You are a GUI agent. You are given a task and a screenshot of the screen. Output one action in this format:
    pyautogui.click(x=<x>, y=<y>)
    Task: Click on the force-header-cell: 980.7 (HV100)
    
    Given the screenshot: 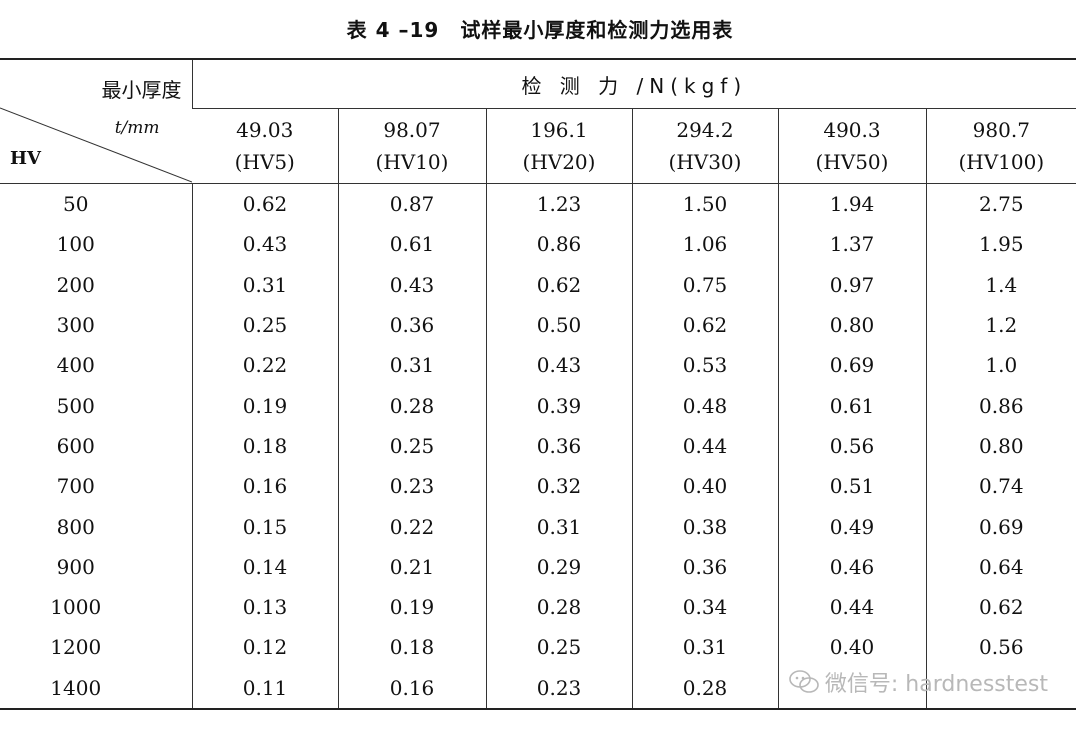 What is the action you would take?
    pyautogui.click(x=1001, y=146)
    